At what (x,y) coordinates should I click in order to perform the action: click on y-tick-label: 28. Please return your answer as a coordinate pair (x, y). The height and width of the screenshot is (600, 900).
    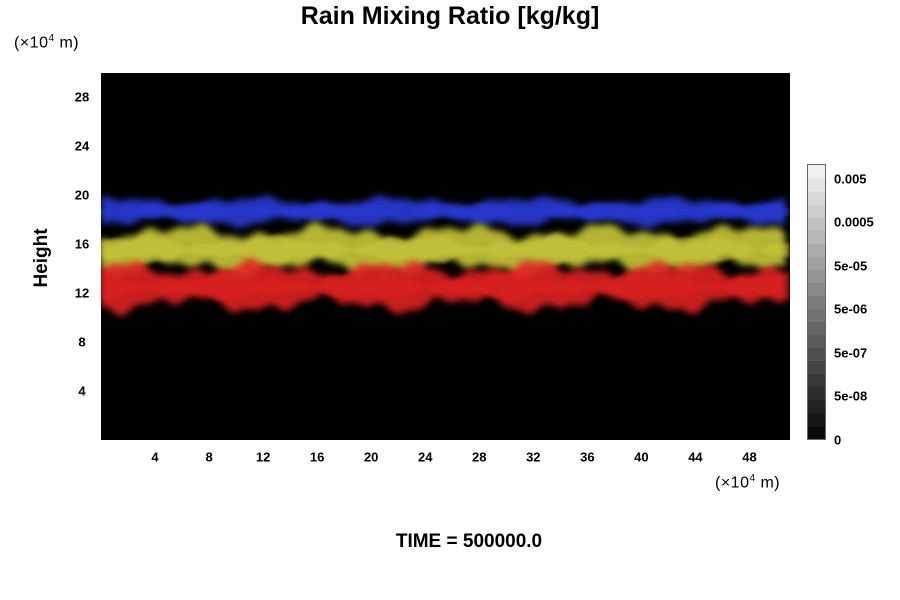
    Looking at the image, I should click on (82, 97).